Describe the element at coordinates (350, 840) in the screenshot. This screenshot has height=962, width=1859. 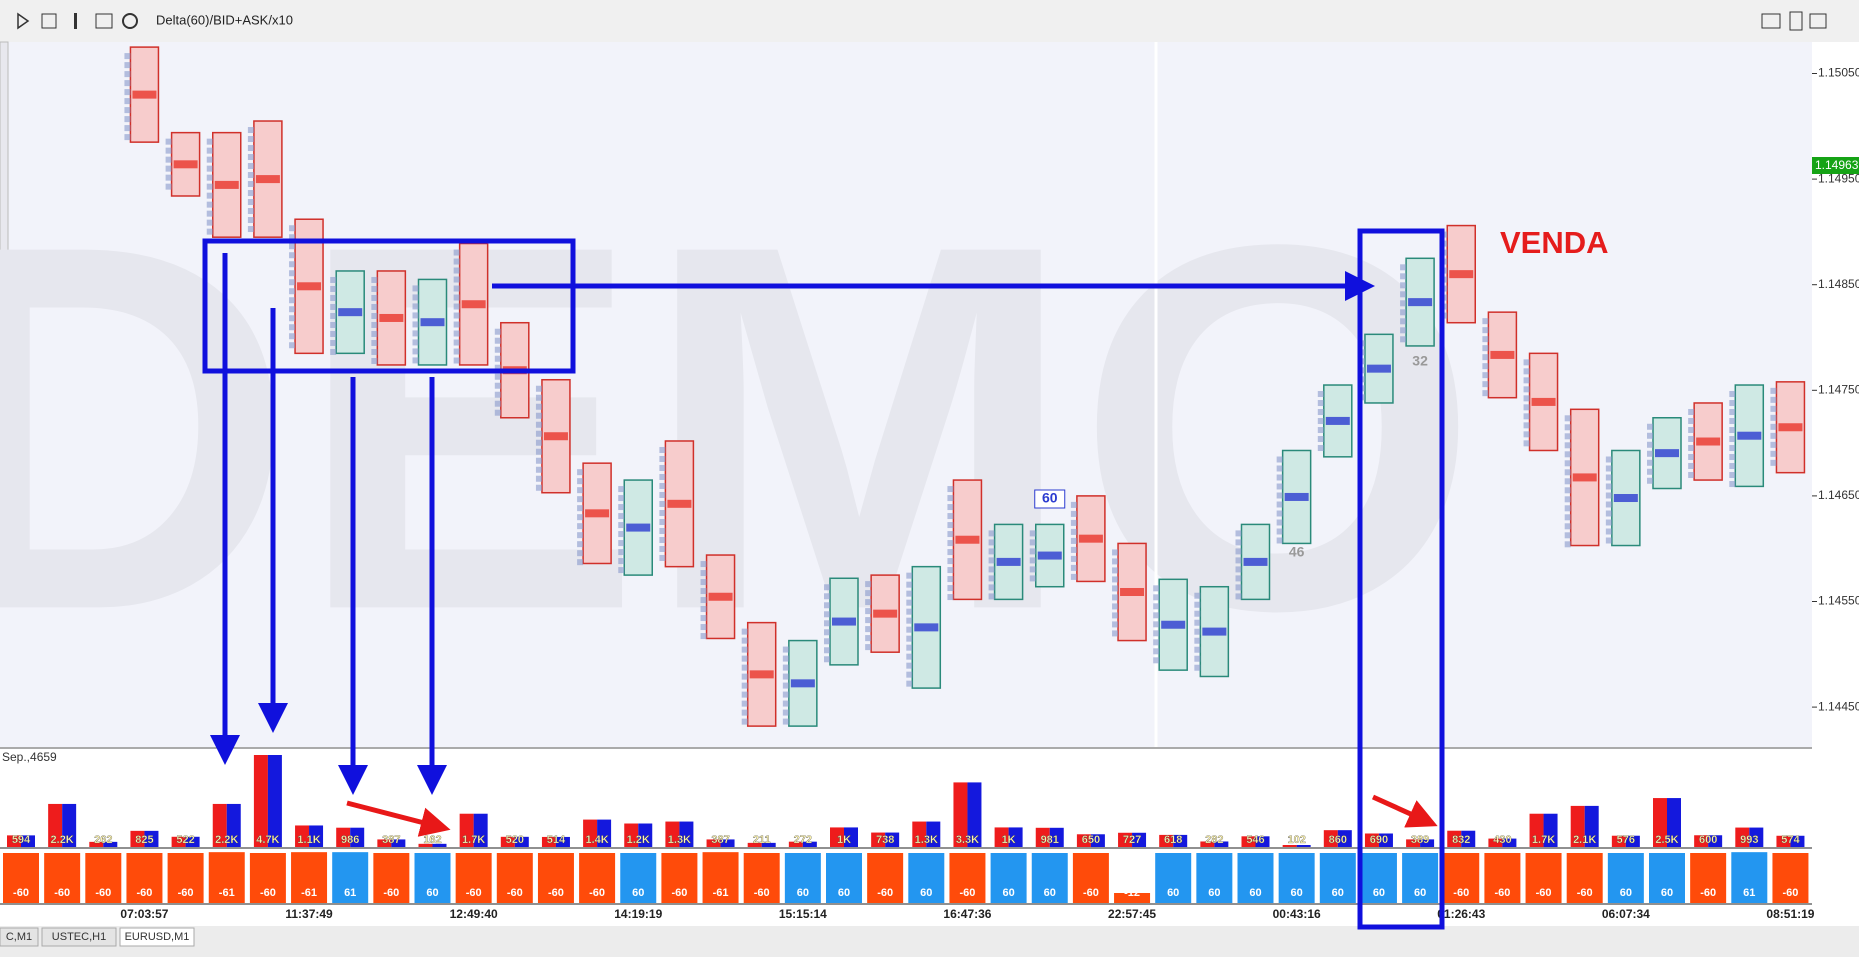
I see `volume-label: 986` at that location.